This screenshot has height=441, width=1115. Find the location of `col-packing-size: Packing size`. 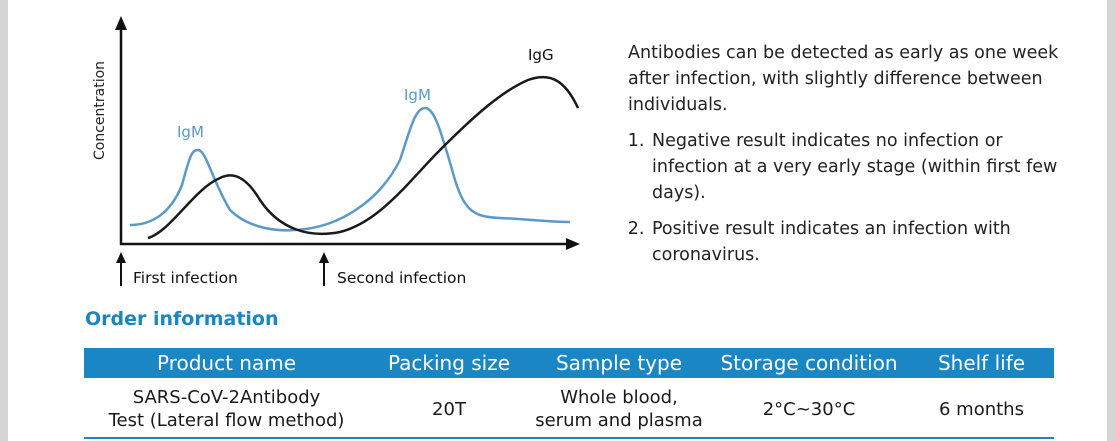

col-packing-size: Packing size is located at coordinates (449, 363).